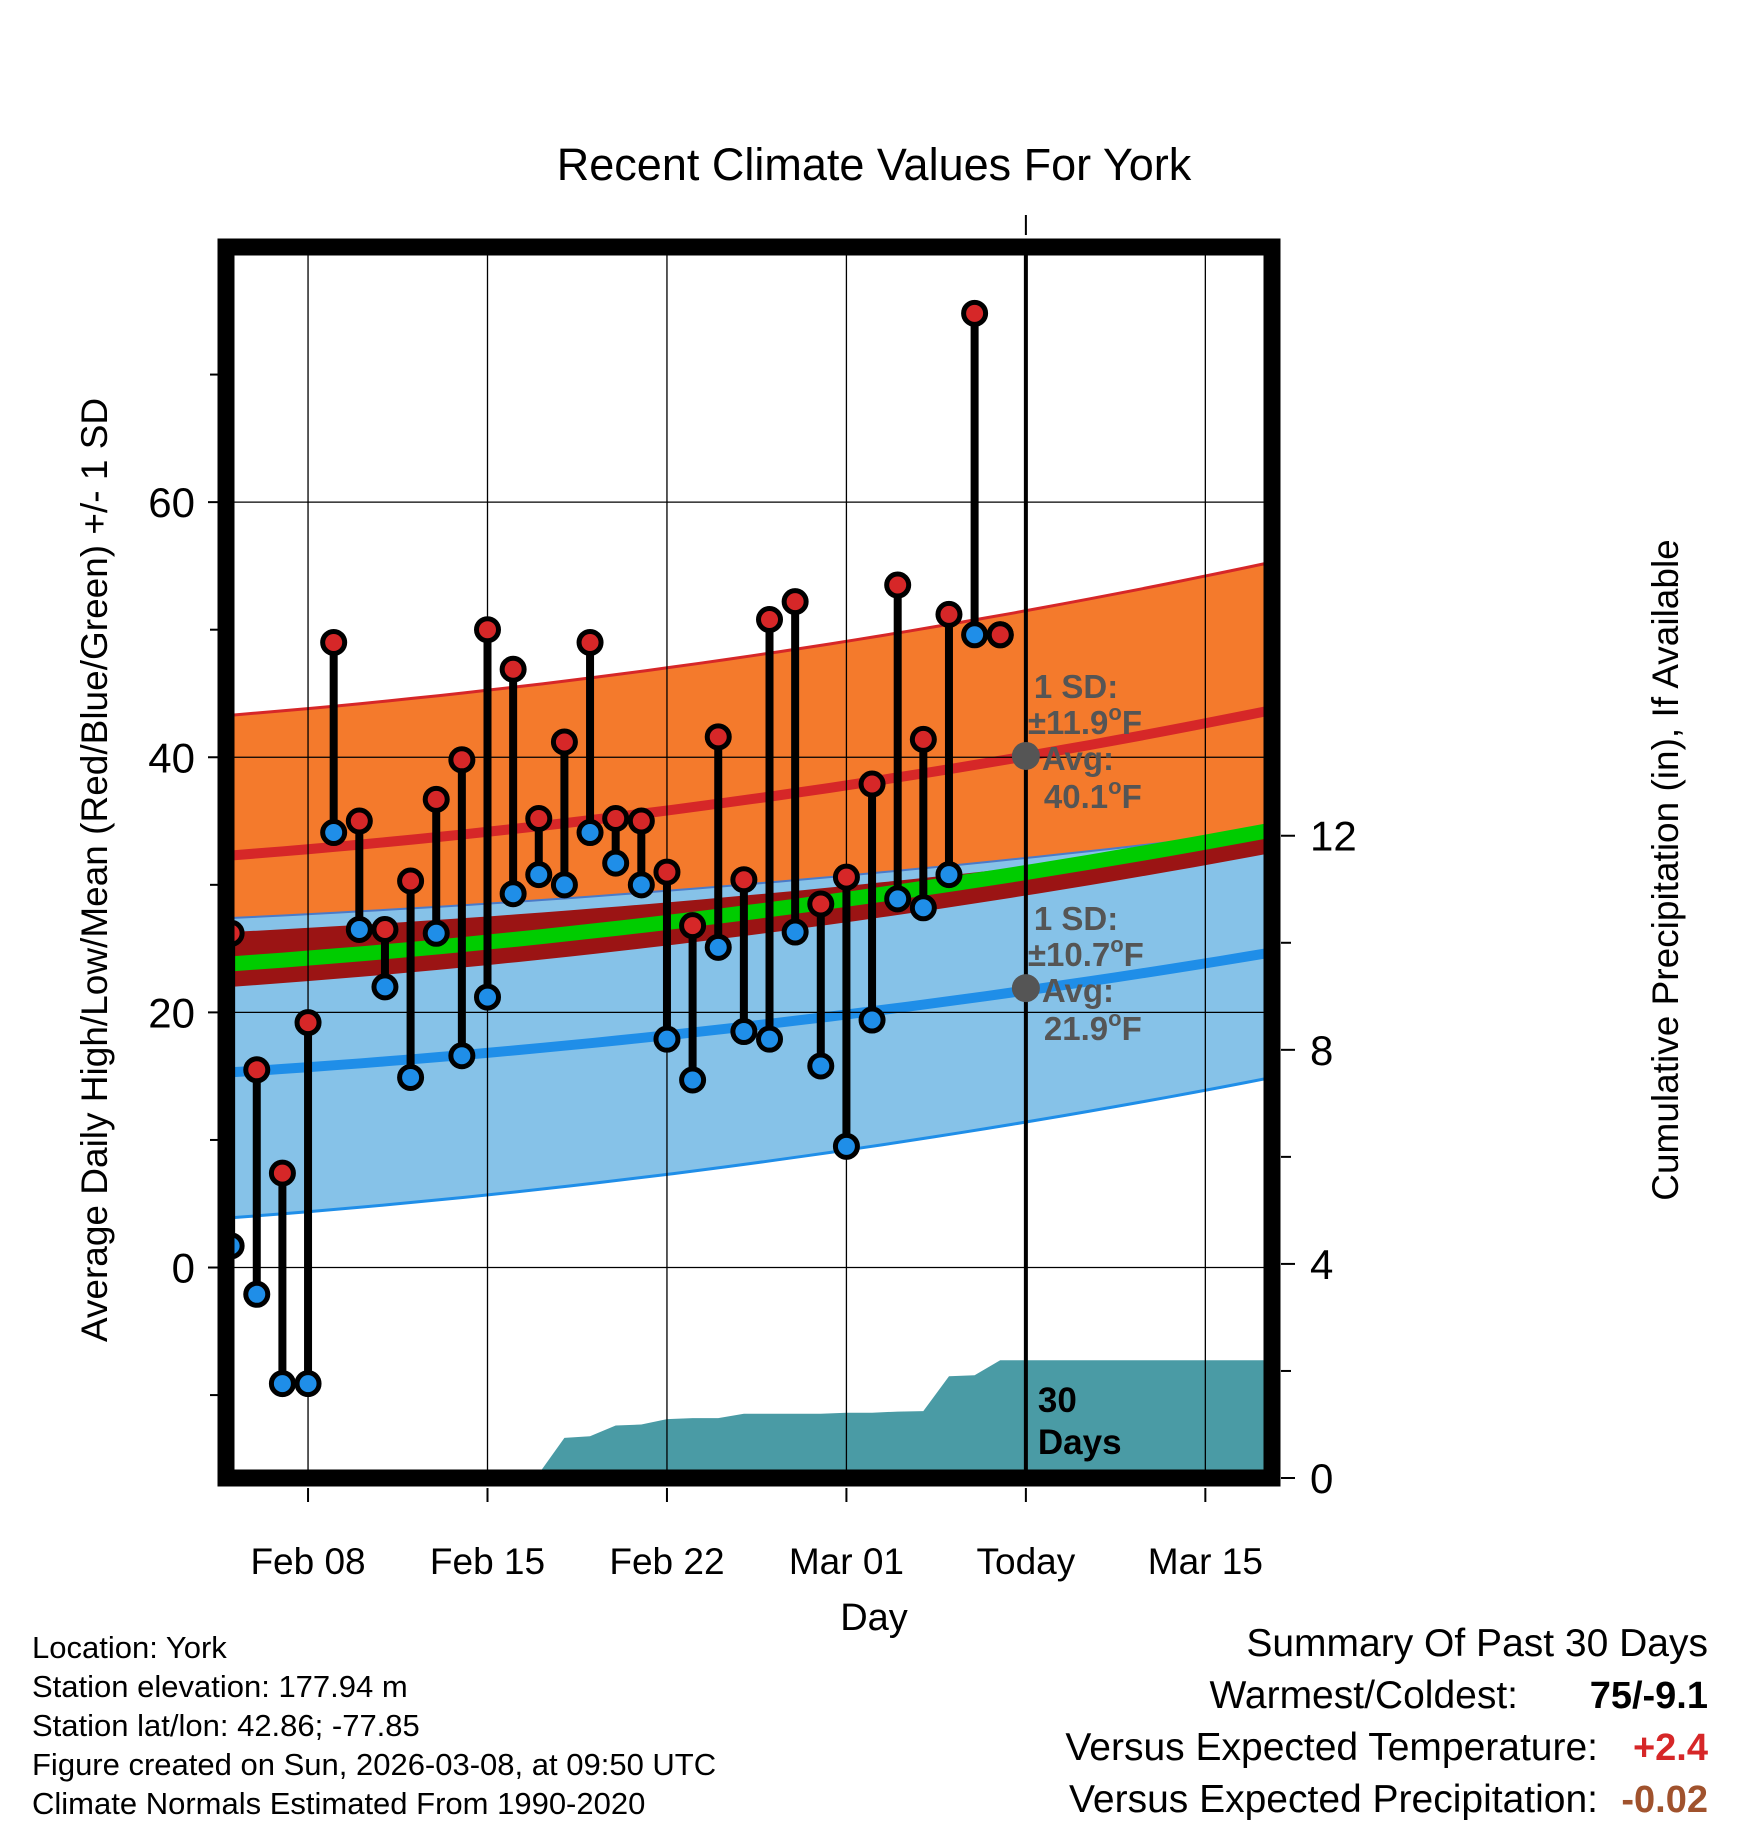 The width and height of the screenshot is (1748, 1830). I want to click on station-elevation: Station elevation: 177.94 m, so click(220, 1686).